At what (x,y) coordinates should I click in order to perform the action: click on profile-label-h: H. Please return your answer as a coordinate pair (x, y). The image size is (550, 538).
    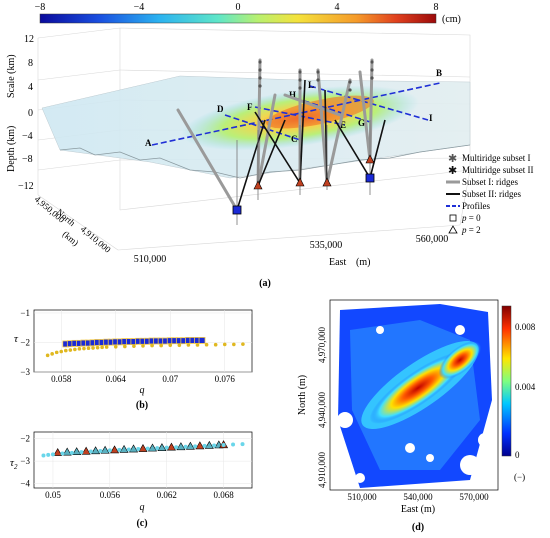
    Looking at the image, I should click on (292, 95).